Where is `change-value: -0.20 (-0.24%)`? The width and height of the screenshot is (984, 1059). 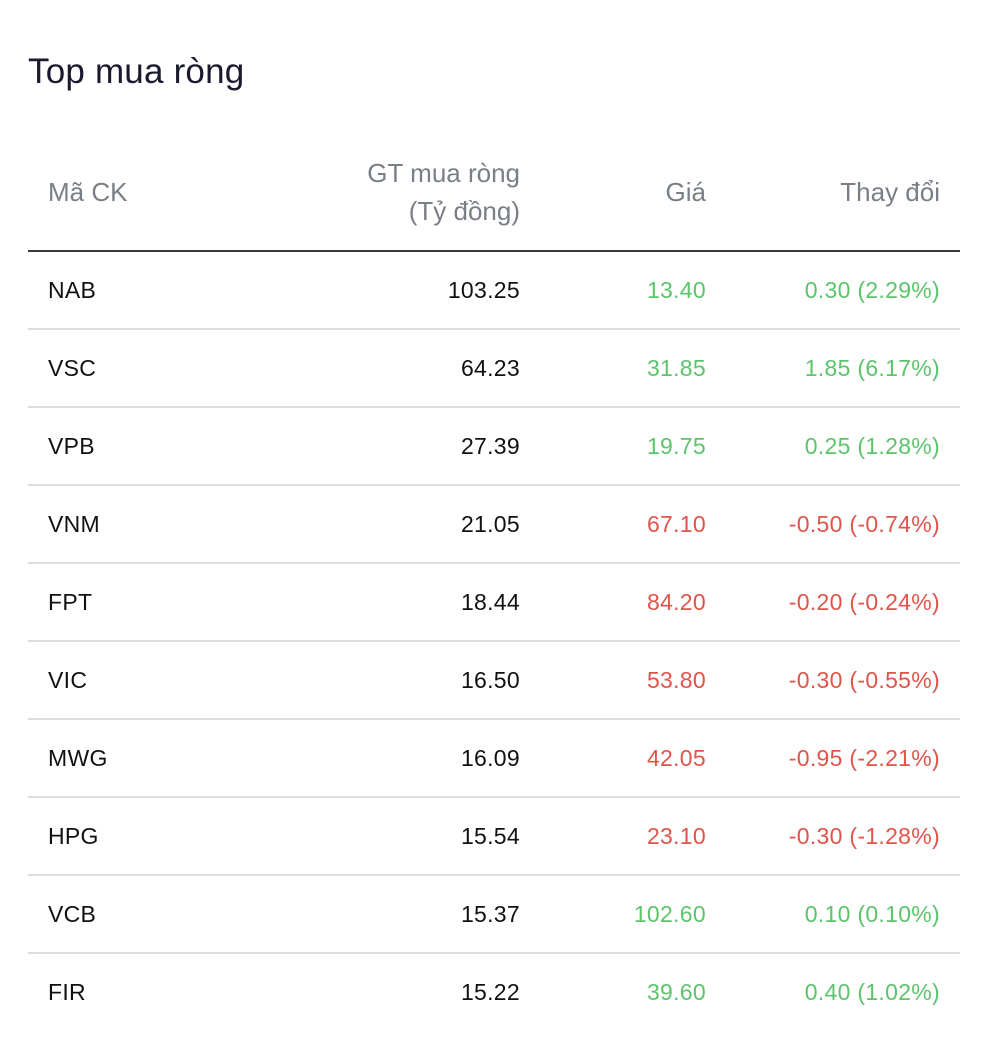
change-value: -0.20 (-0.24%) is located at coordinates (833, 602).